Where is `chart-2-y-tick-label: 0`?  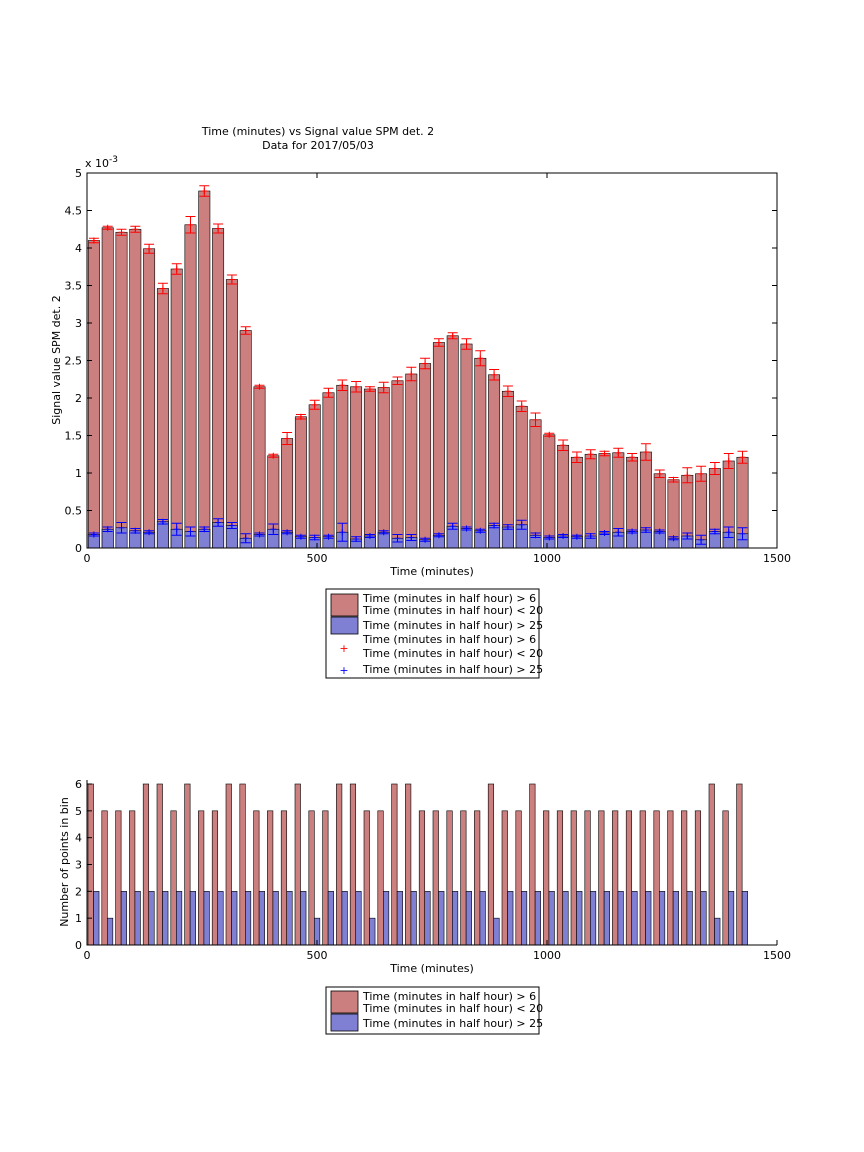
chart-2-y-tick-label: 0 is located at coordinates (78, 945).